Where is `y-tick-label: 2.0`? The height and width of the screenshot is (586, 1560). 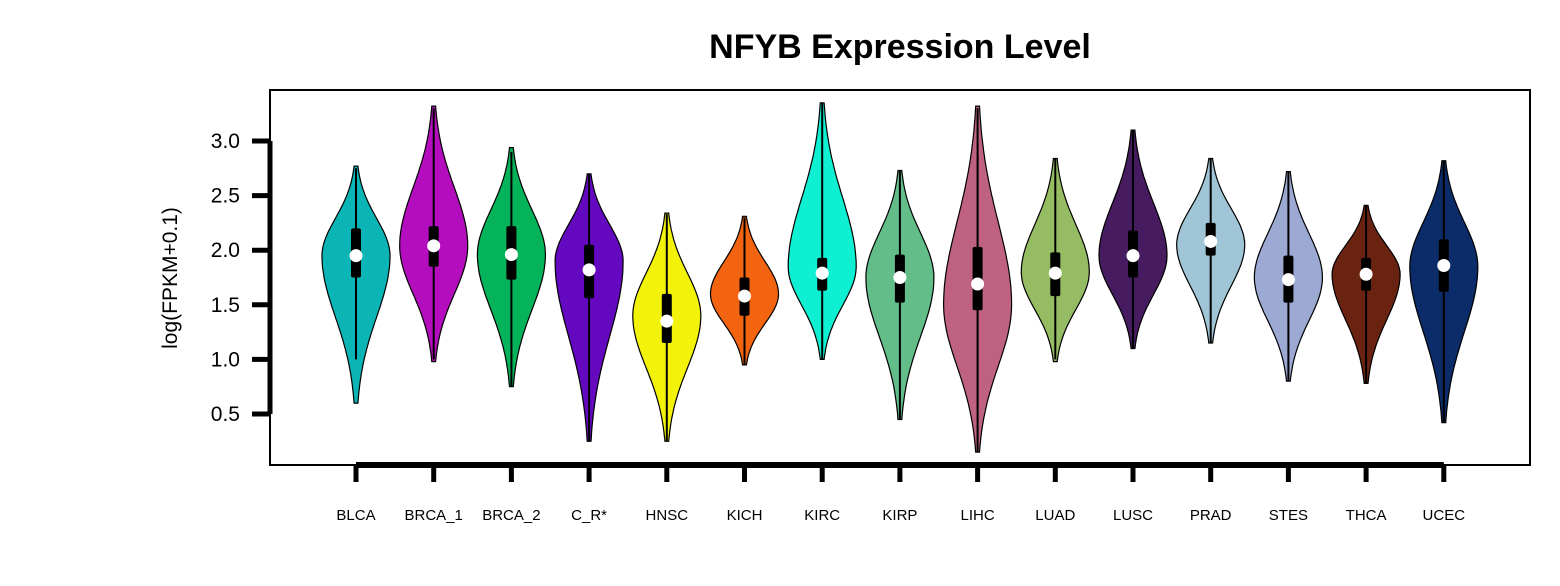 y-tick-label: 2.0 is located at coordinates (225, 250).